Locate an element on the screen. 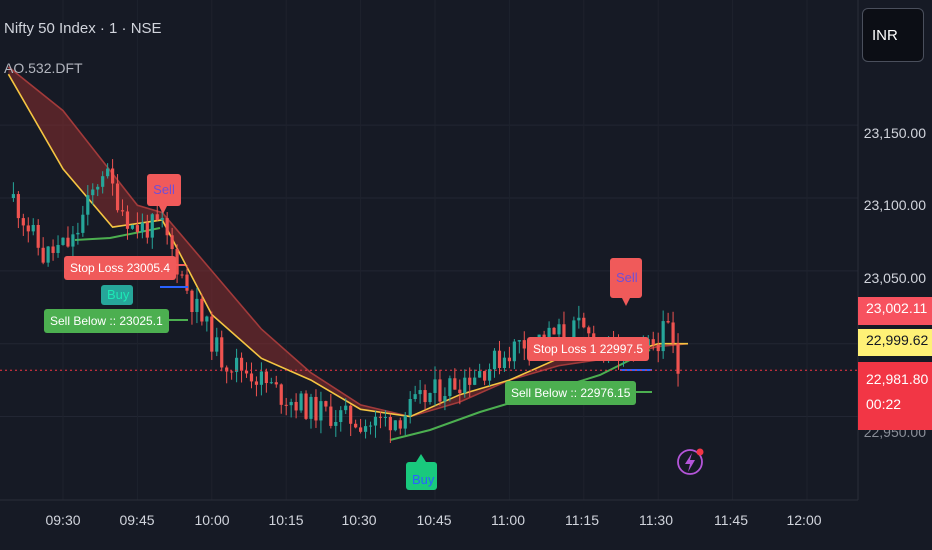 Image resolution: width=932 pixels, height=550 pixels. currency-button: INR is located at coordinates (893, 35).